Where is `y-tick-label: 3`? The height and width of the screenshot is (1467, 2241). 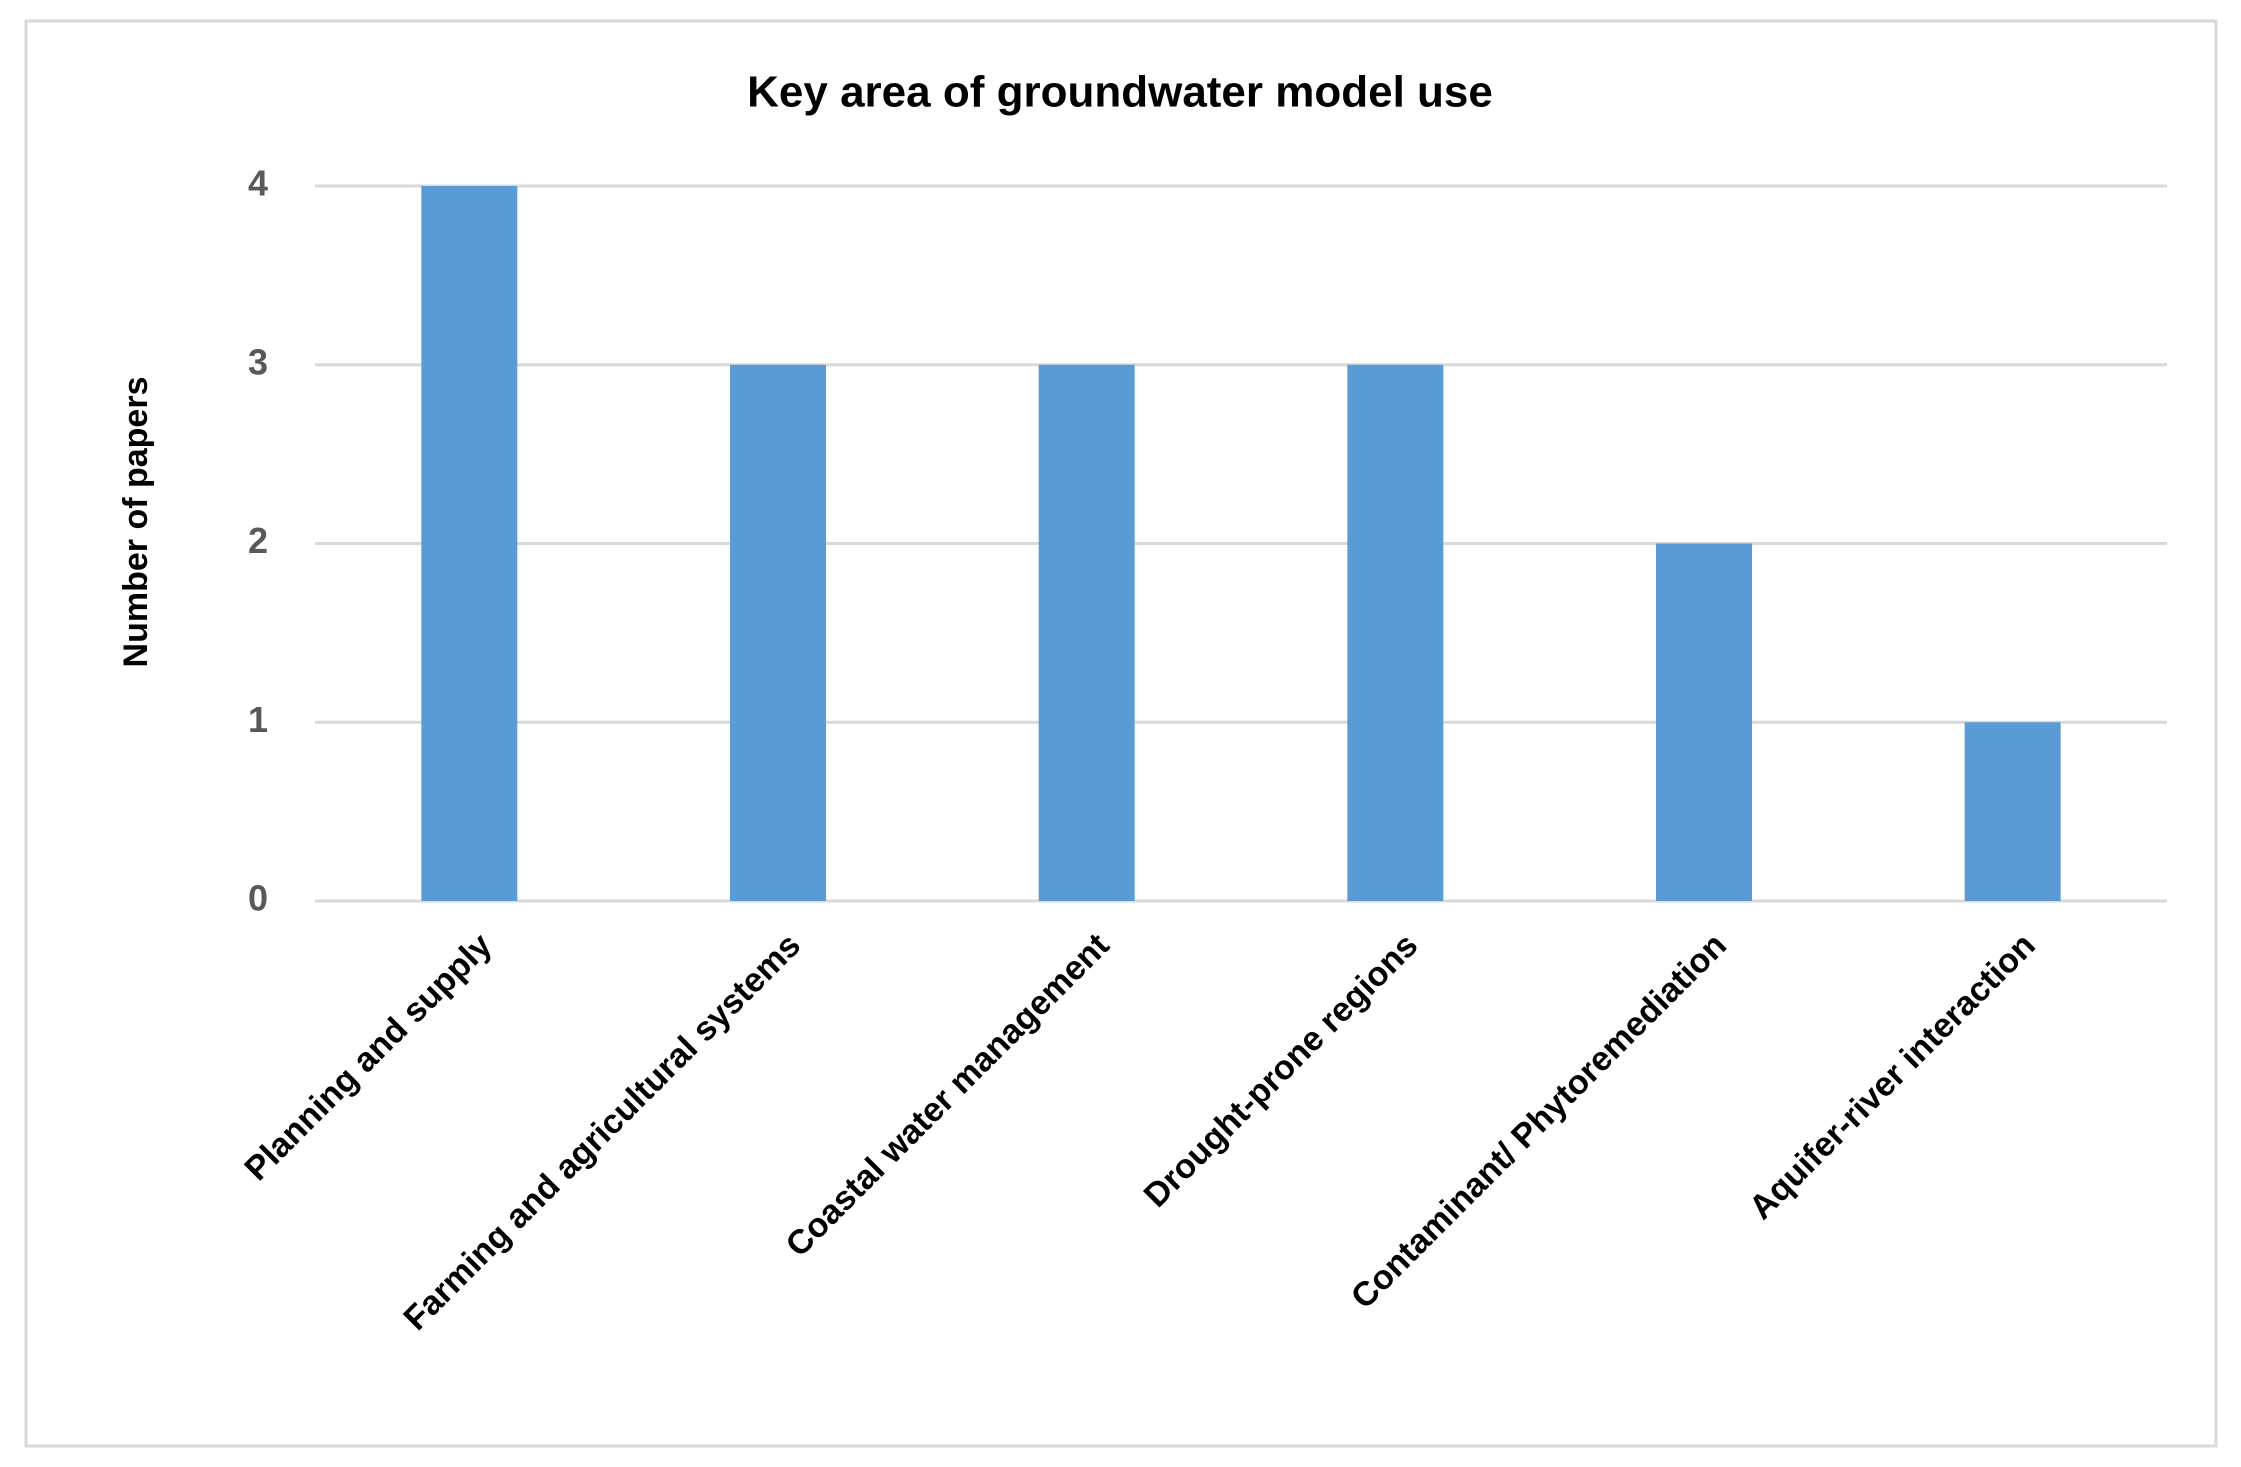 y-tick-label: 3 is located at coordinates (258, 361).